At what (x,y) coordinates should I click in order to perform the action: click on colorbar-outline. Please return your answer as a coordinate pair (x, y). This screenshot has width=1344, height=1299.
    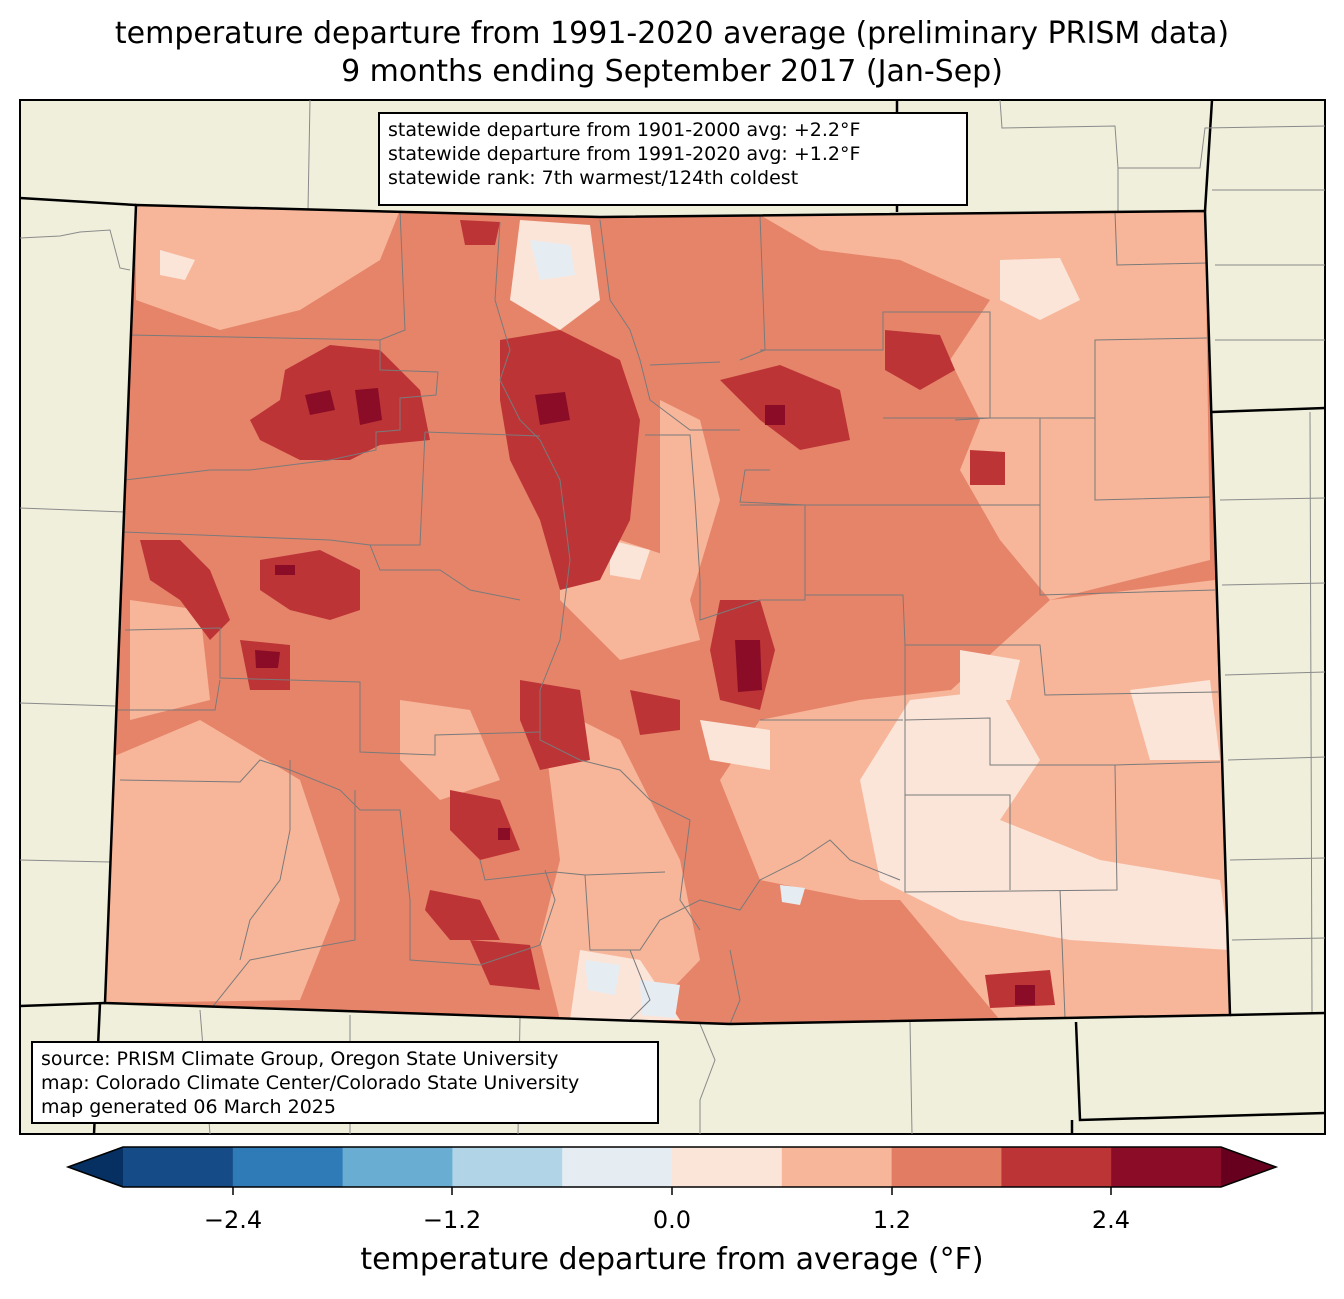
    Looking at the image, I should click on (672, 1167).